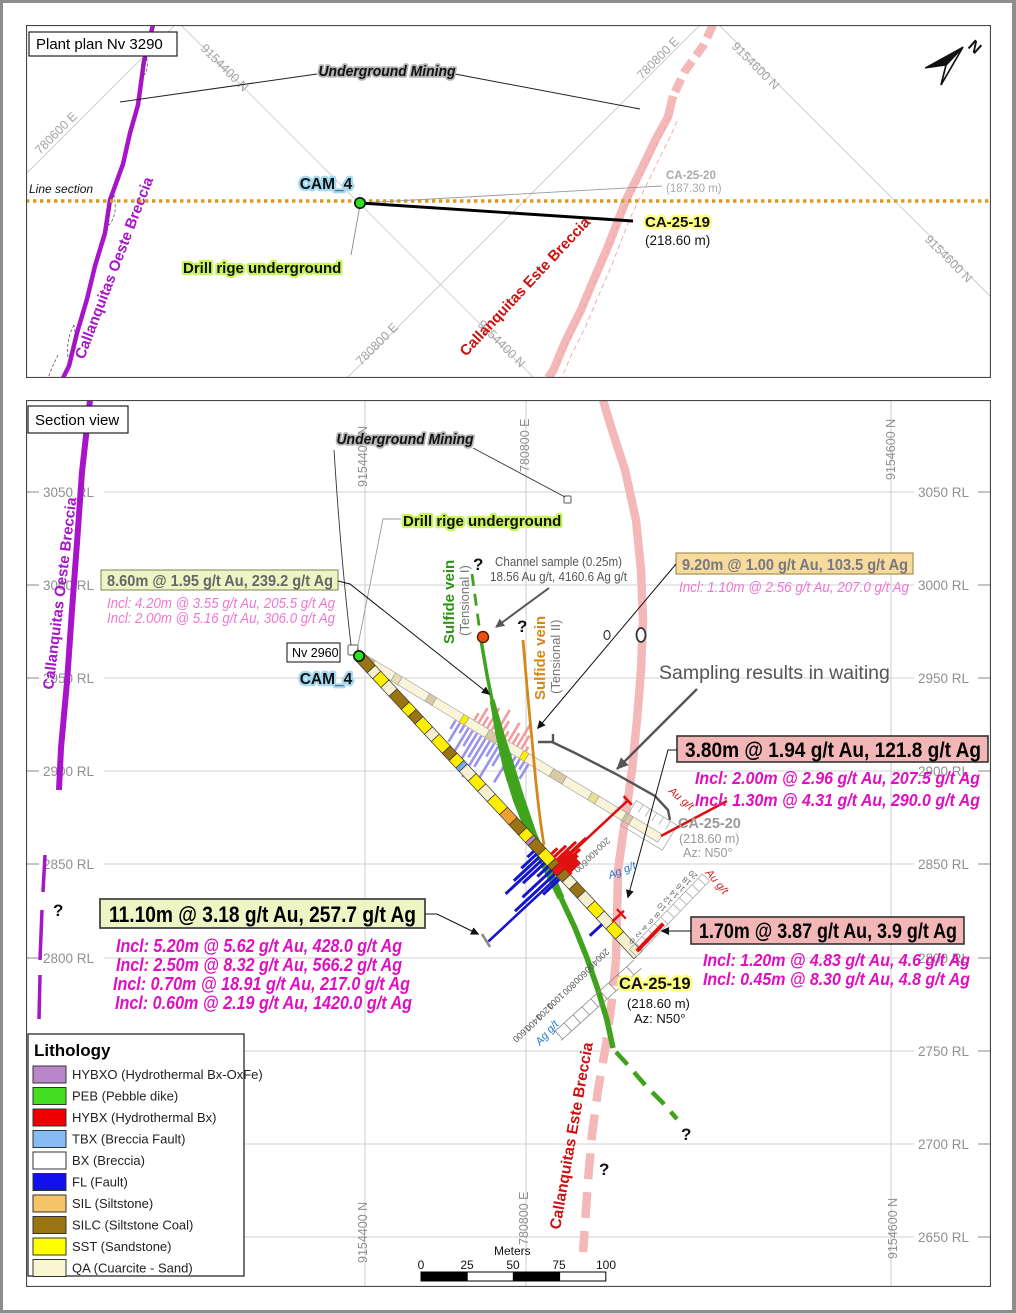 This screenshot has height=1313, width=1016. Describe the element at coordinates (221, 604) in the screenshot. I see `svg-text:Incl: 4.20m @ 3.55 g/t Au, 205: Incl: 4.20m @ 3.55 g/t Au, 205.5 g/t Ag` at that location.